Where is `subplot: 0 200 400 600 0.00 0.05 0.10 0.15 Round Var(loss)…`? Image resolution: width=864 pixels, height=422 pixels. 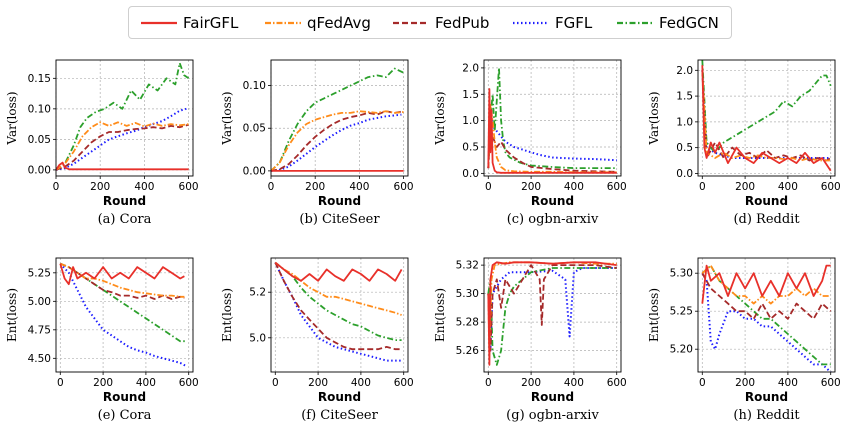 subplot: 0 200 400 600 0.00 0.05 0.10 0.15 Round Var(loss)… is located at coordinates (102, 143).